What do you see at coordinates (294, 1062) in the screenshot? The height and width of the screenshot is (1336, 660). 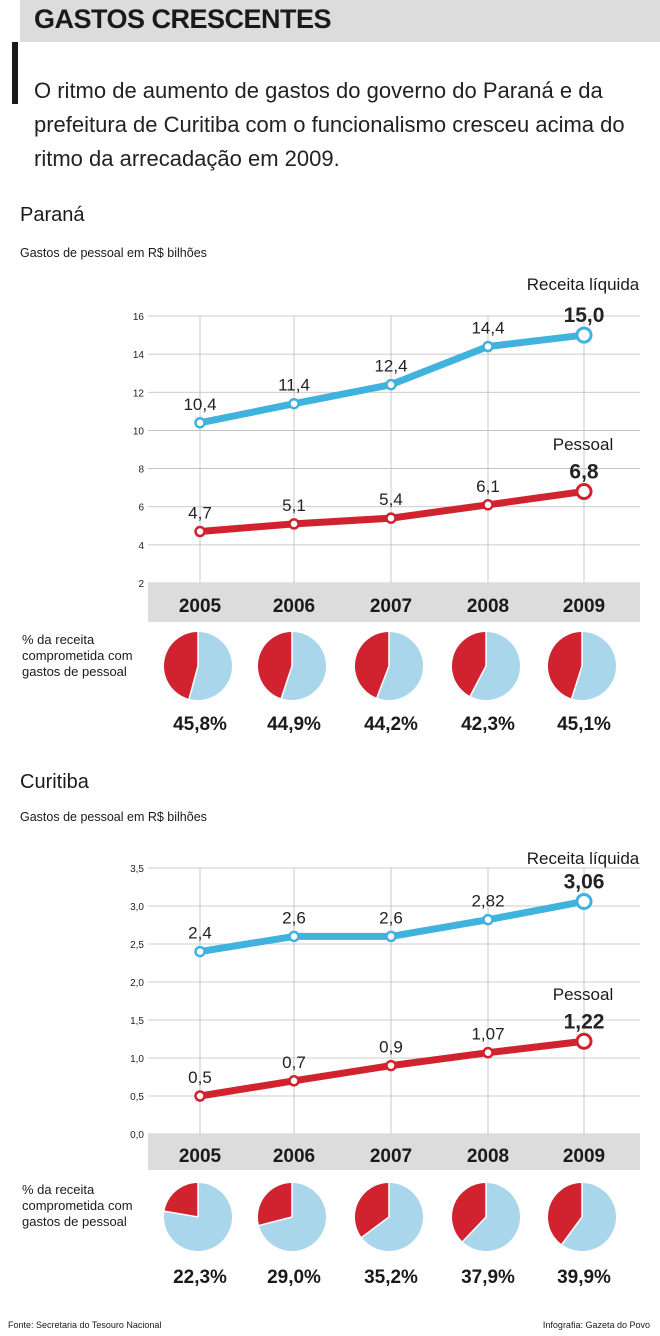 I see `curitiba-data-label: 0,7` at bounding box center [294, 1062].